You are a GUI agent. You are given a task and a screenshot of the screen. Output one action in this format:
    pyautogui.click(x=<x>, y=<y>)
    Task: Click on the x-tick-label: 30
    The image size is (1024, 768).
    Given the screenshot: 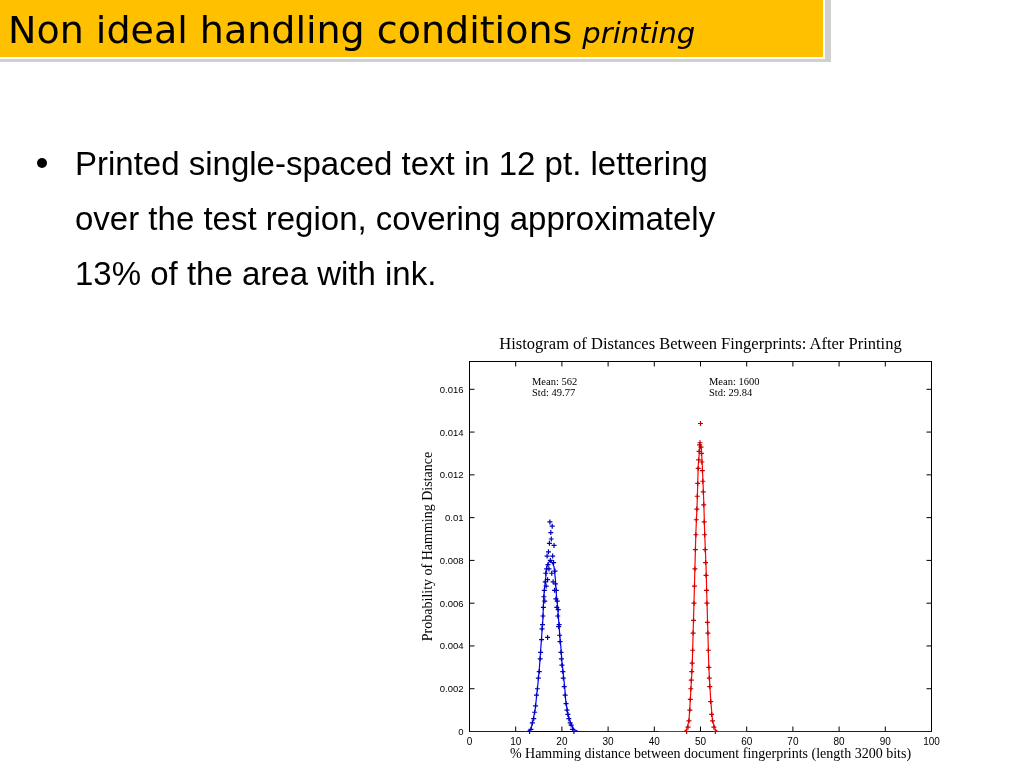 What is the action you would take?
    pyautogui.click(x=608, y=741)
    